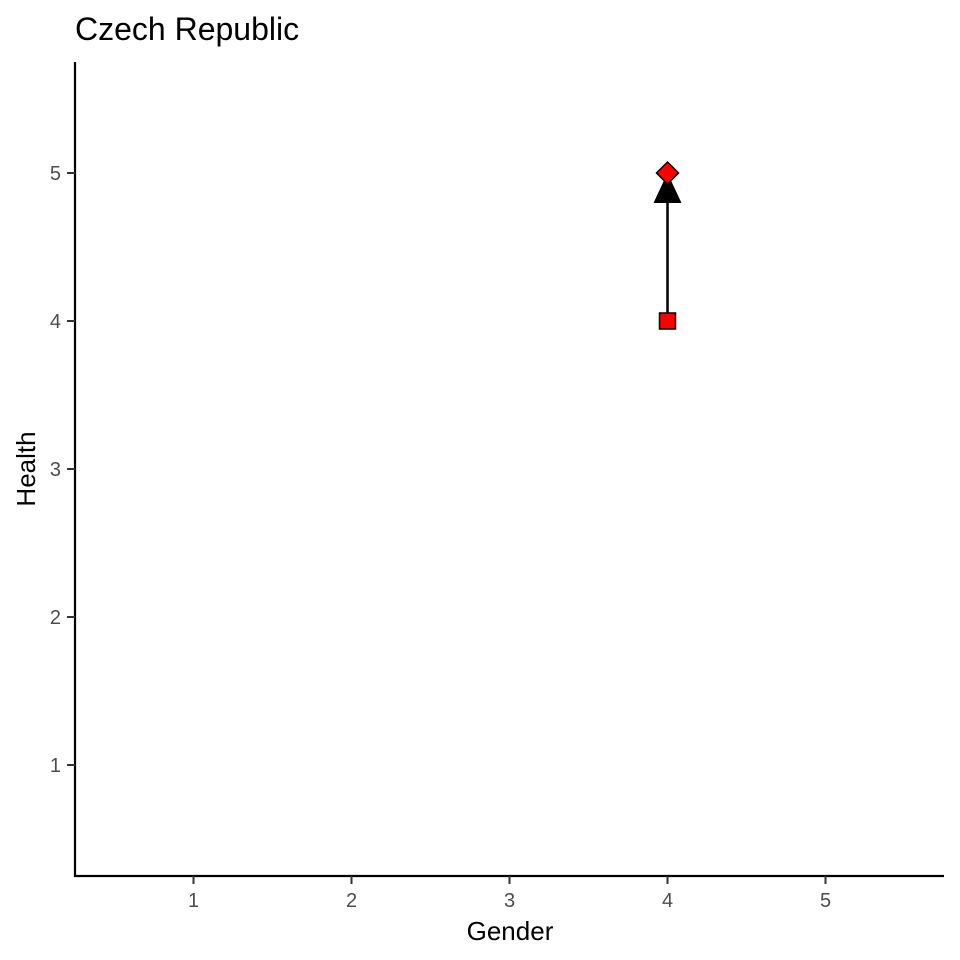 This screenshot has height=960, width=960. I want to click on y-tick-label: 3, so click(55, 470).